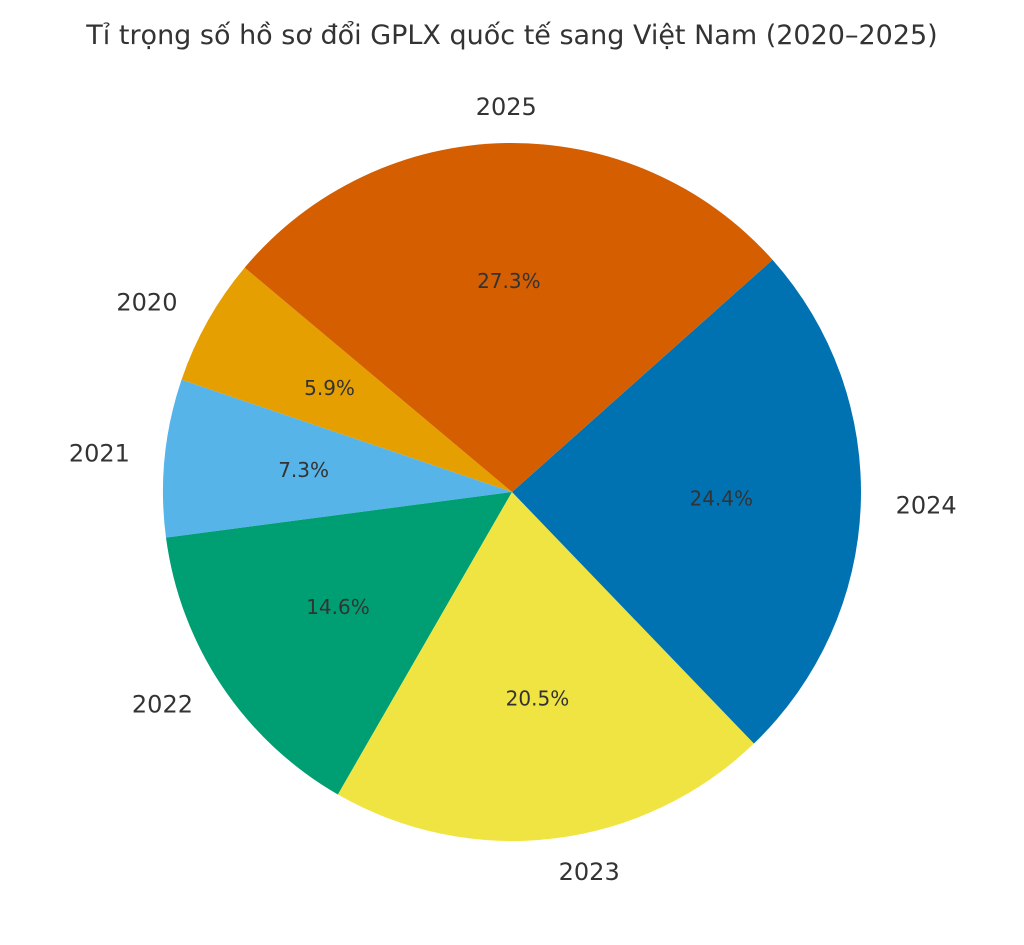 The width and height of the screenshot is (1024, 945). Describe the element at coordinates (146, 303) in the screenshot. I see `slice-label-2020: 2020` at that location.